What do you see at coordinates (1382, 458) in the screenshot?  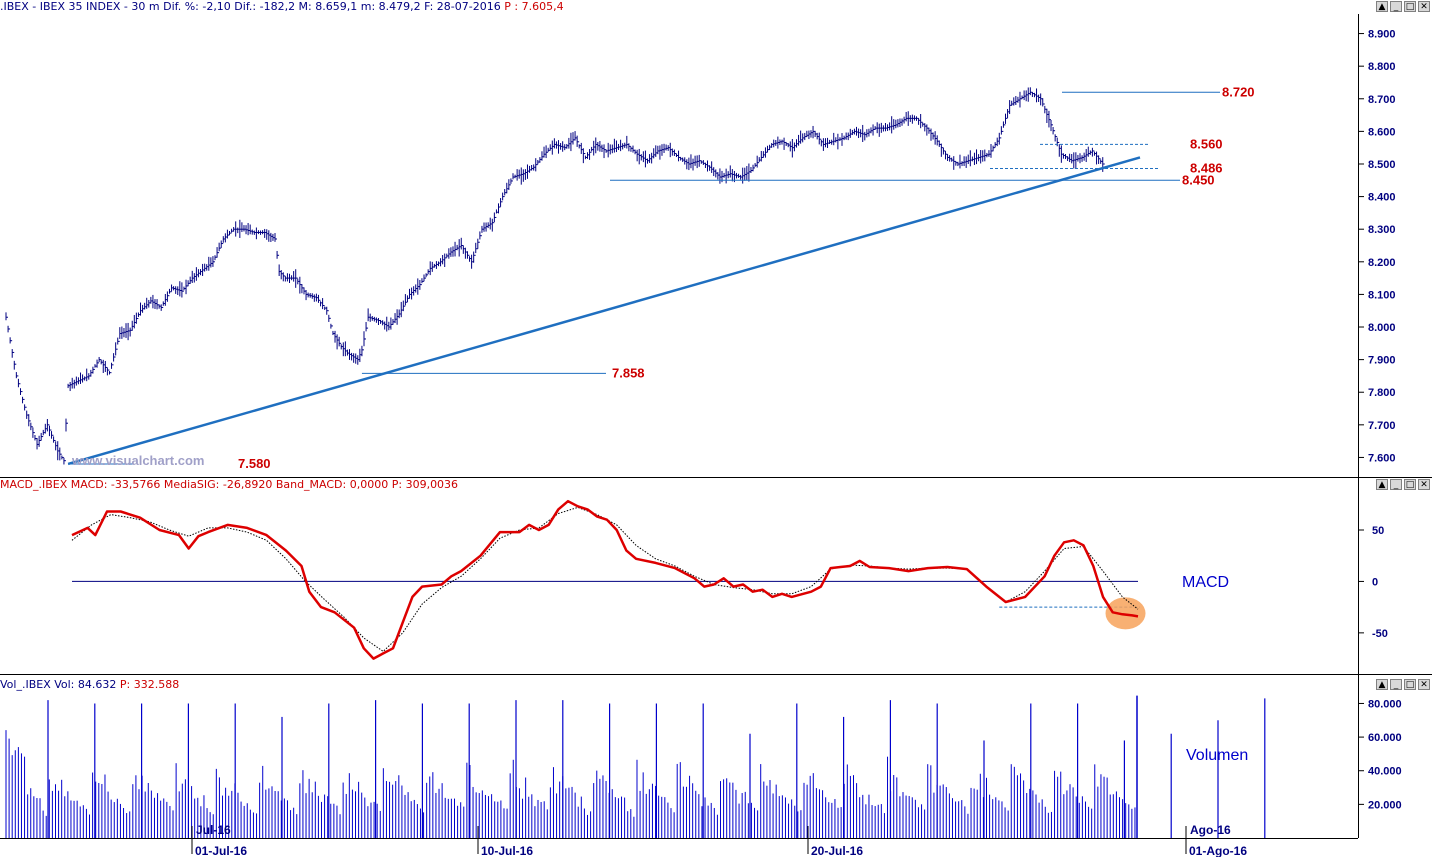 I see `price-tick-label: 7.600` at bounding box center [1382, 458].